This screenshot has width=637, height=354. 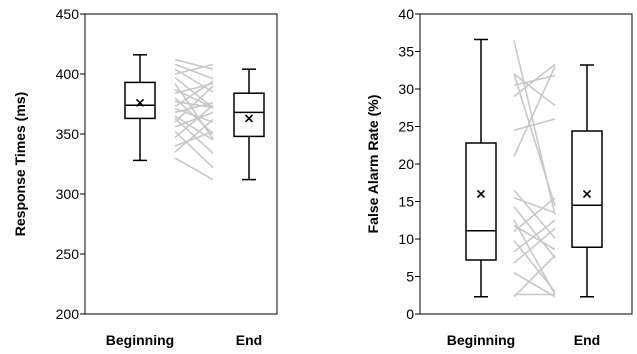 I want to click on y-ticks-false-alarm-rate: 0 5 10 15 20 25 30 35 40, so click(x=409, y=164).